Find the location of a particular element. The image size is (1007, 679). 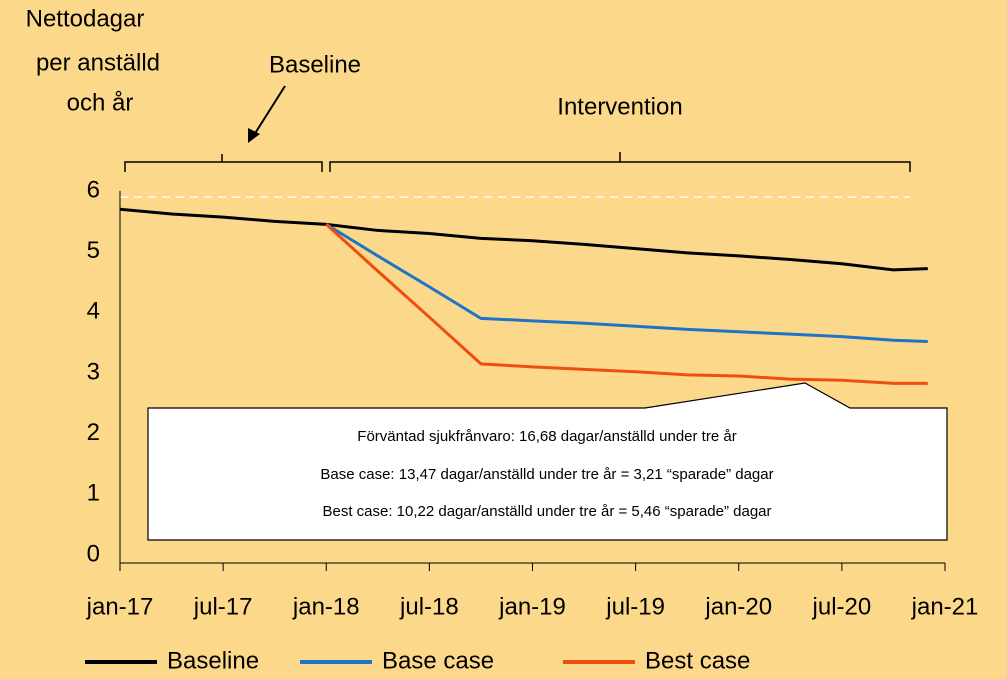

arrow-head is located at coordinates (254, 135).